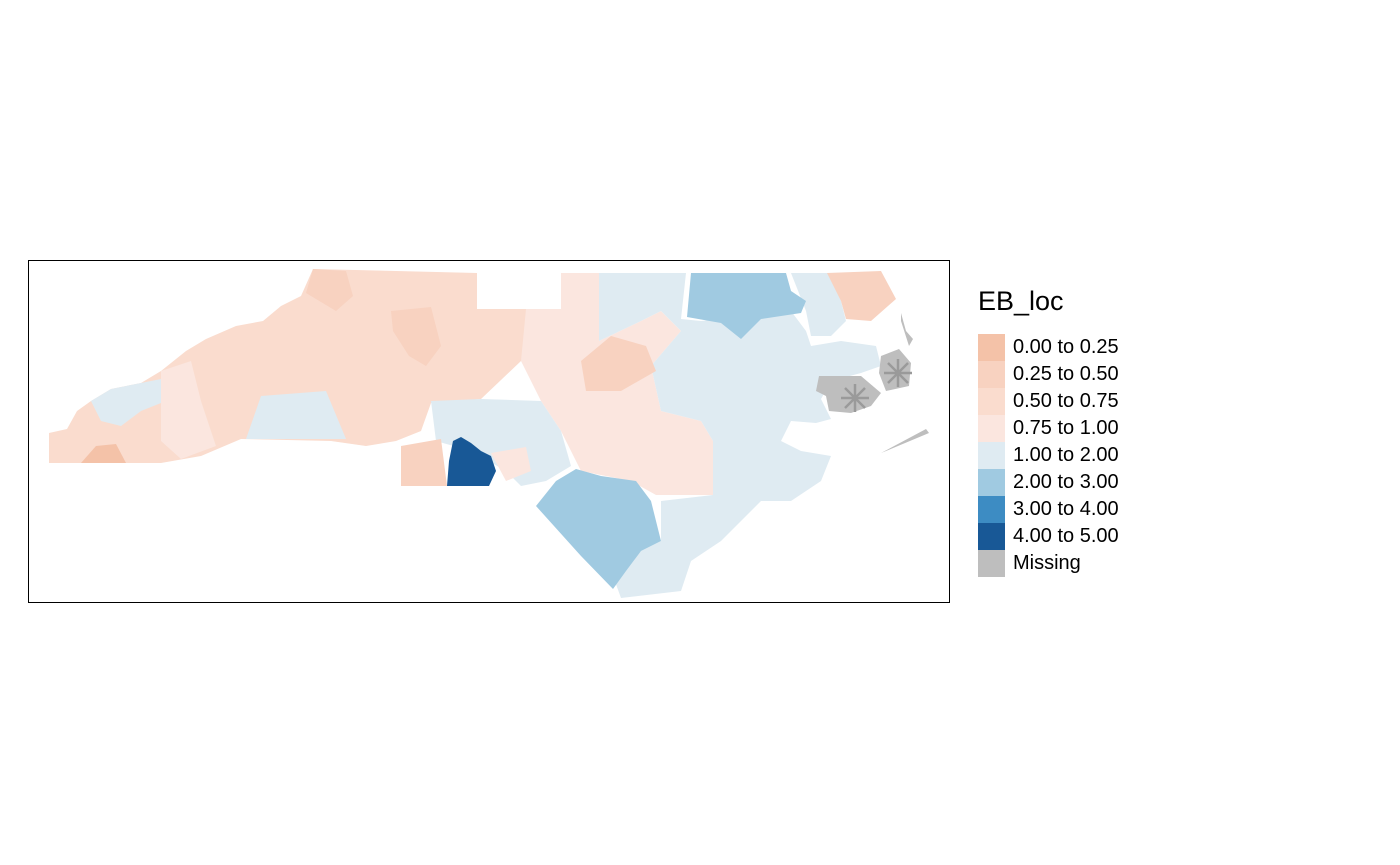 The image size is (1400, 865). What do you see at coordinates (746, 306) in the screenshot?
I see `region-north-high` at bounding box center [746, 306].